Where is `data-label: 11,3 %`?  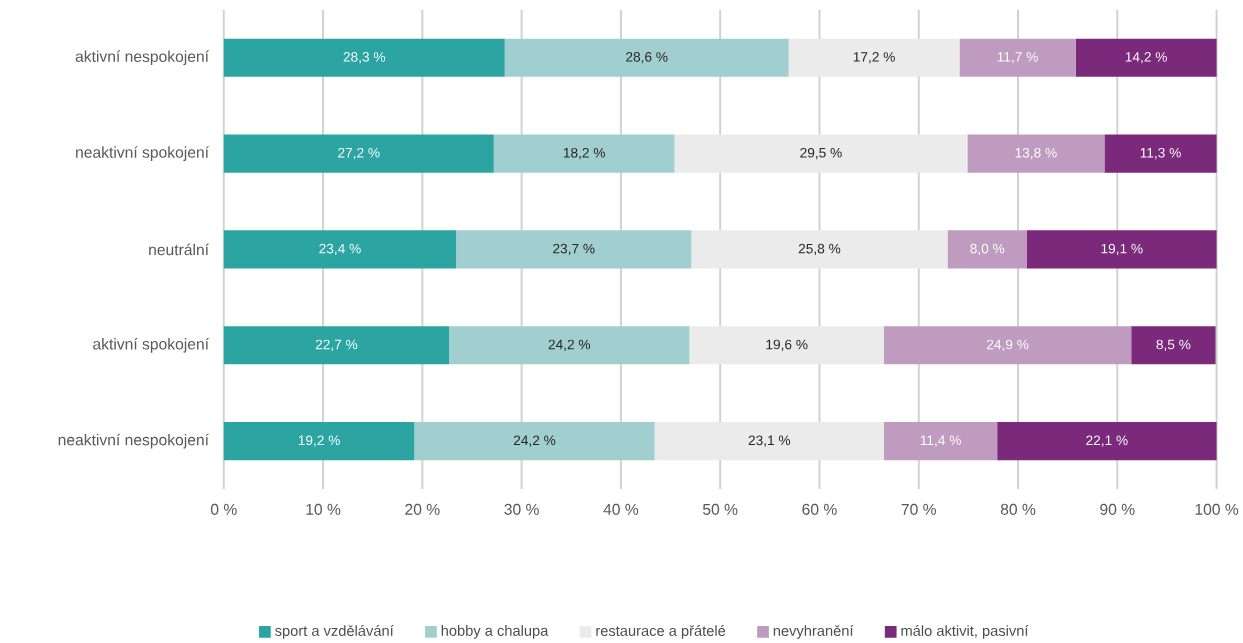
data-label: 11,3 % is located at coordinates (1160, 154).